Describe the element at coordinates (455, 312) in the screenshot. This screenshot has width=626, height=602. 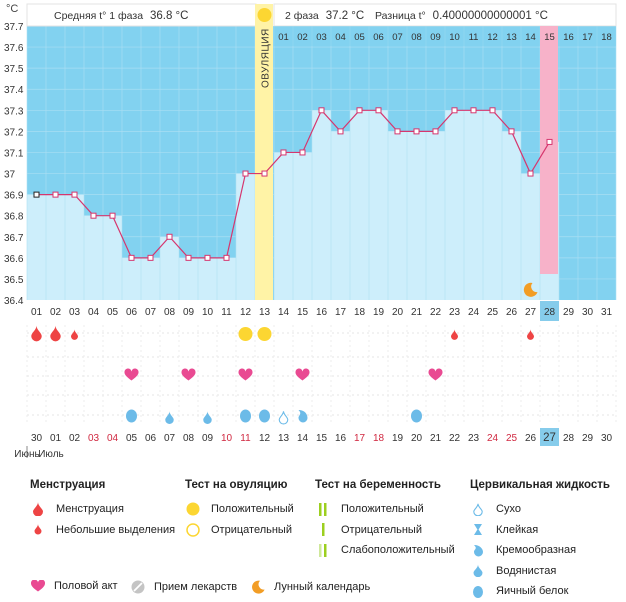
I see `cycle-day-label: 23` at that location.